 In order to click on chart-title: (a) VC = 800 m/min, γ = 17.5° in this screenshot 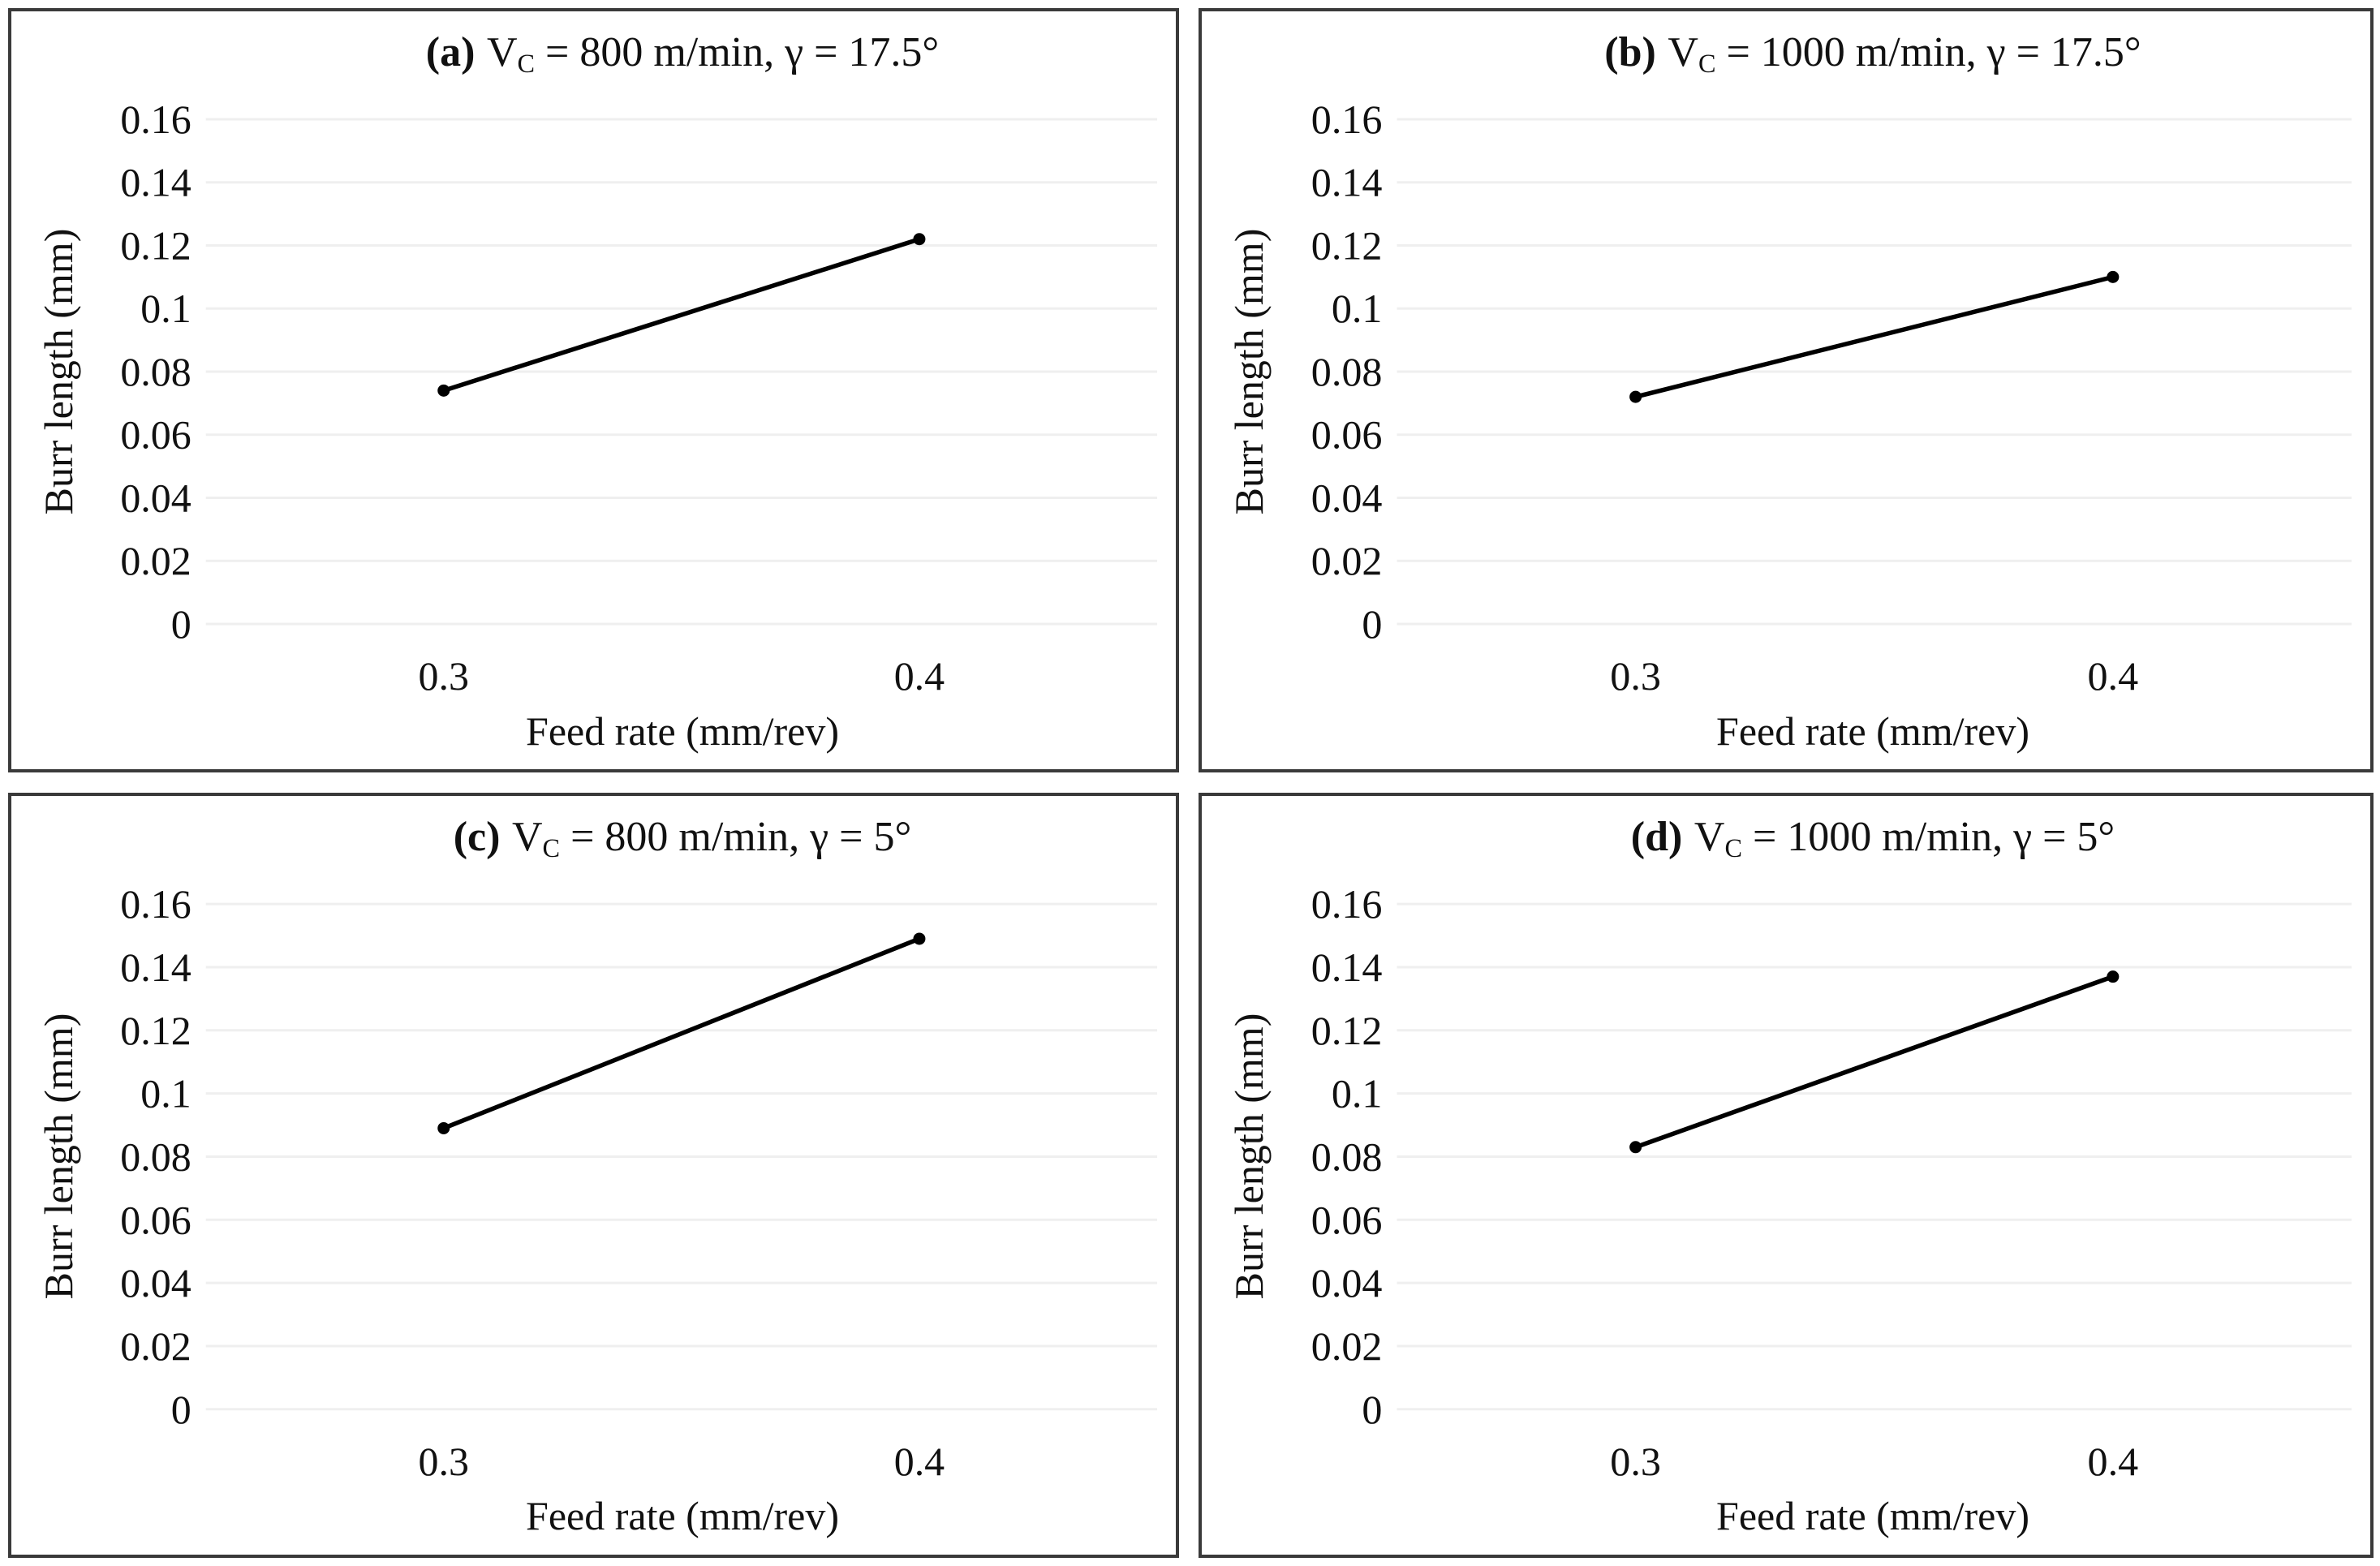, I will do `click(682, 52)`.